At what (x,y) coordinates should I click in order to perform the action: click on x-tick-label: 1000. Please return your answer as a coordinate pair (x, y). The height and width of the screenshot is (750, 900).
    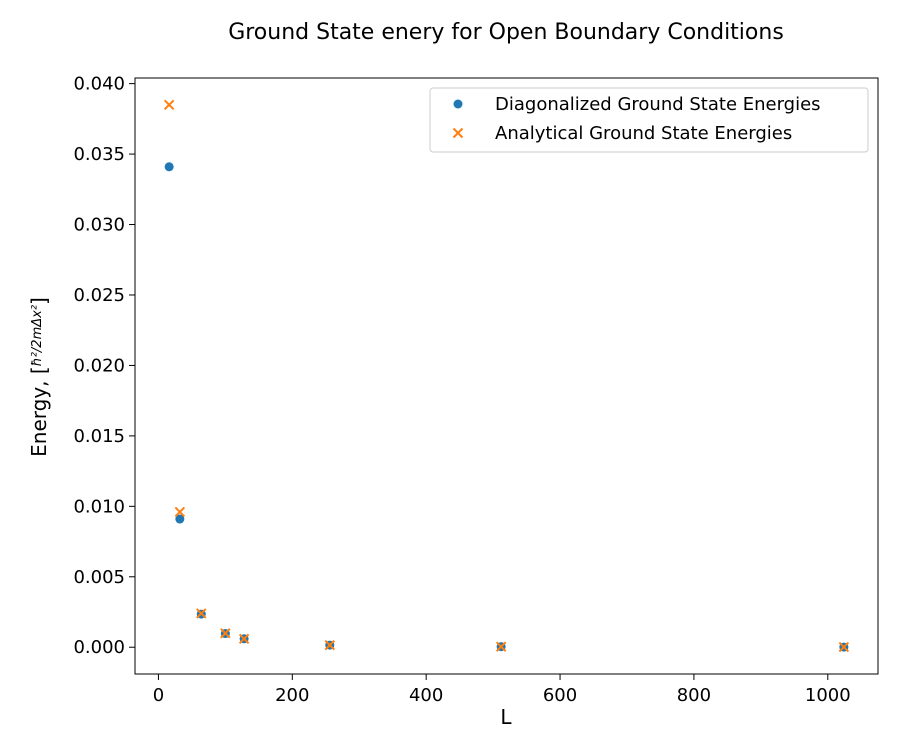
    Looking at the image, I should click on (828, 695).